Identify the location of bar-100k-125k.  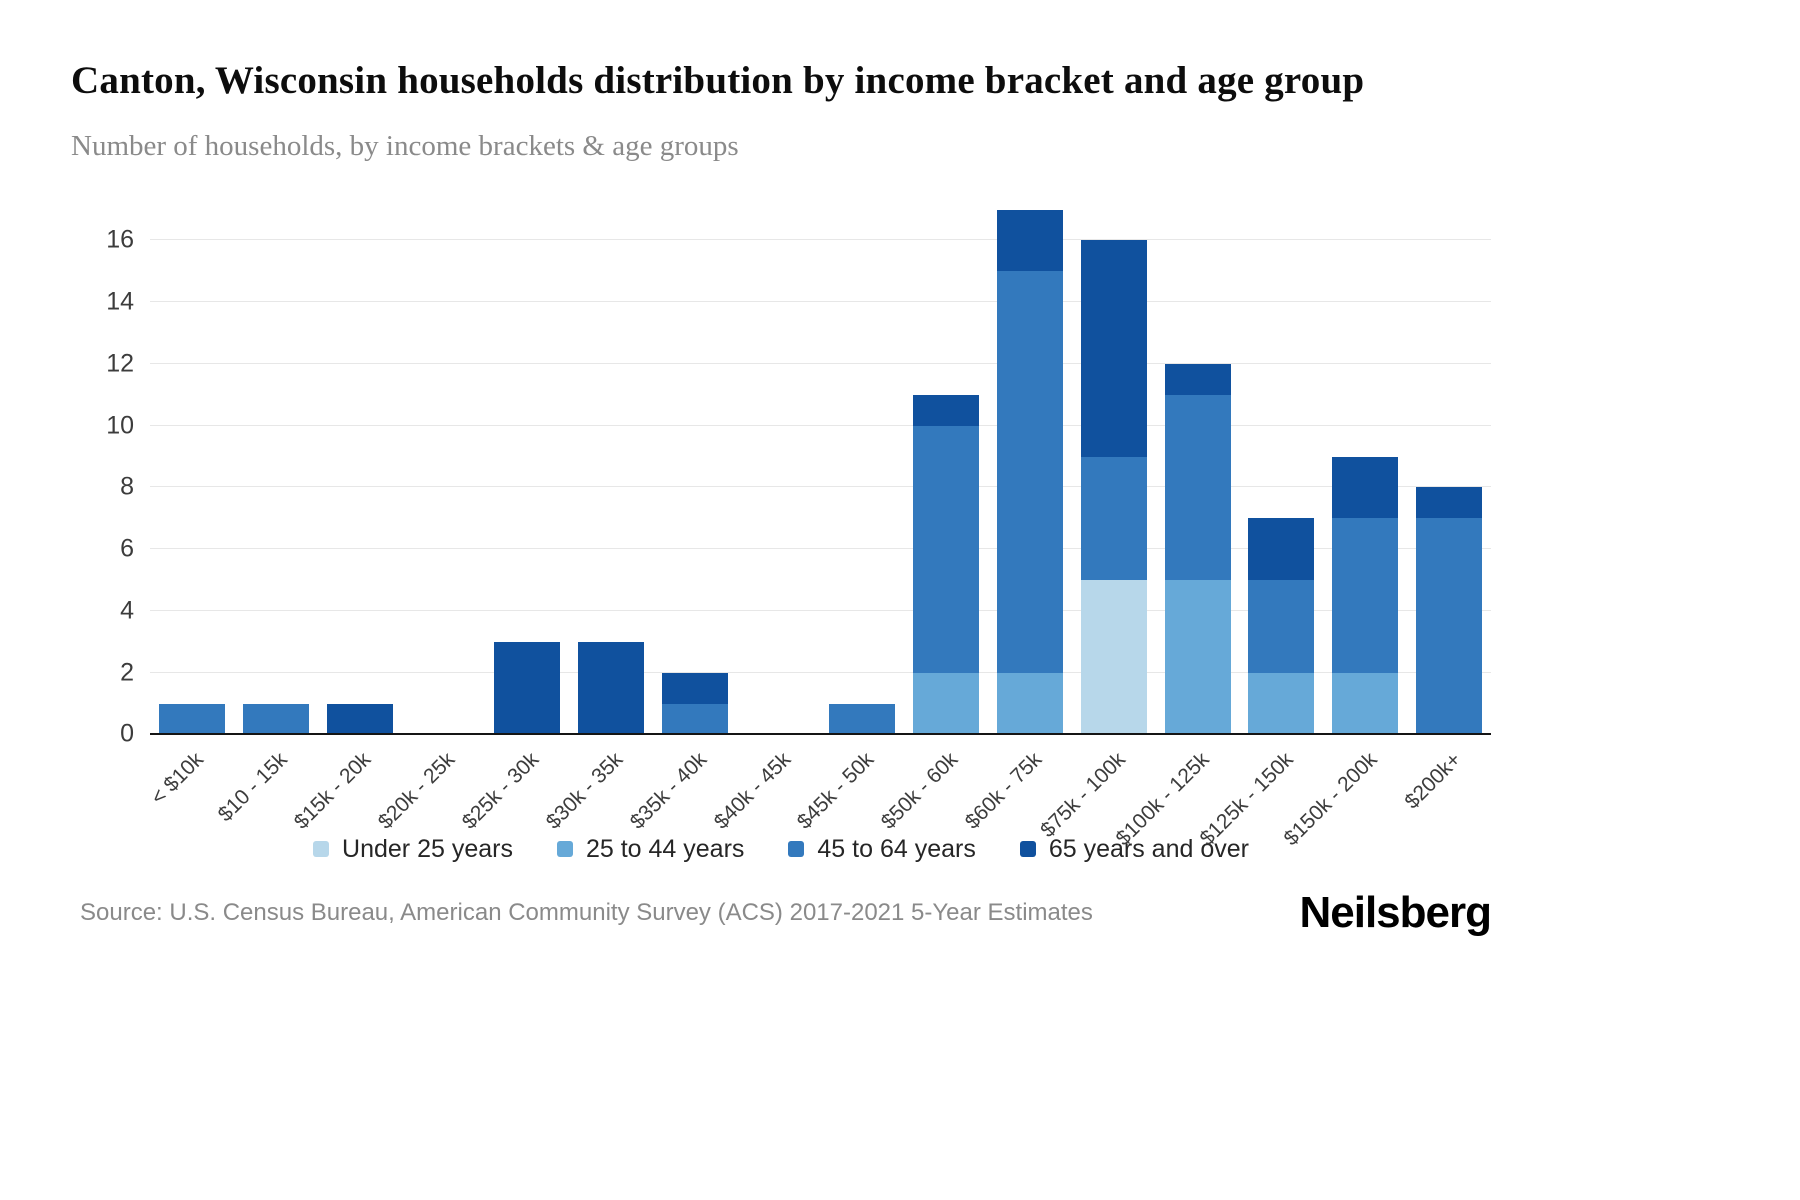
(1197, 472).